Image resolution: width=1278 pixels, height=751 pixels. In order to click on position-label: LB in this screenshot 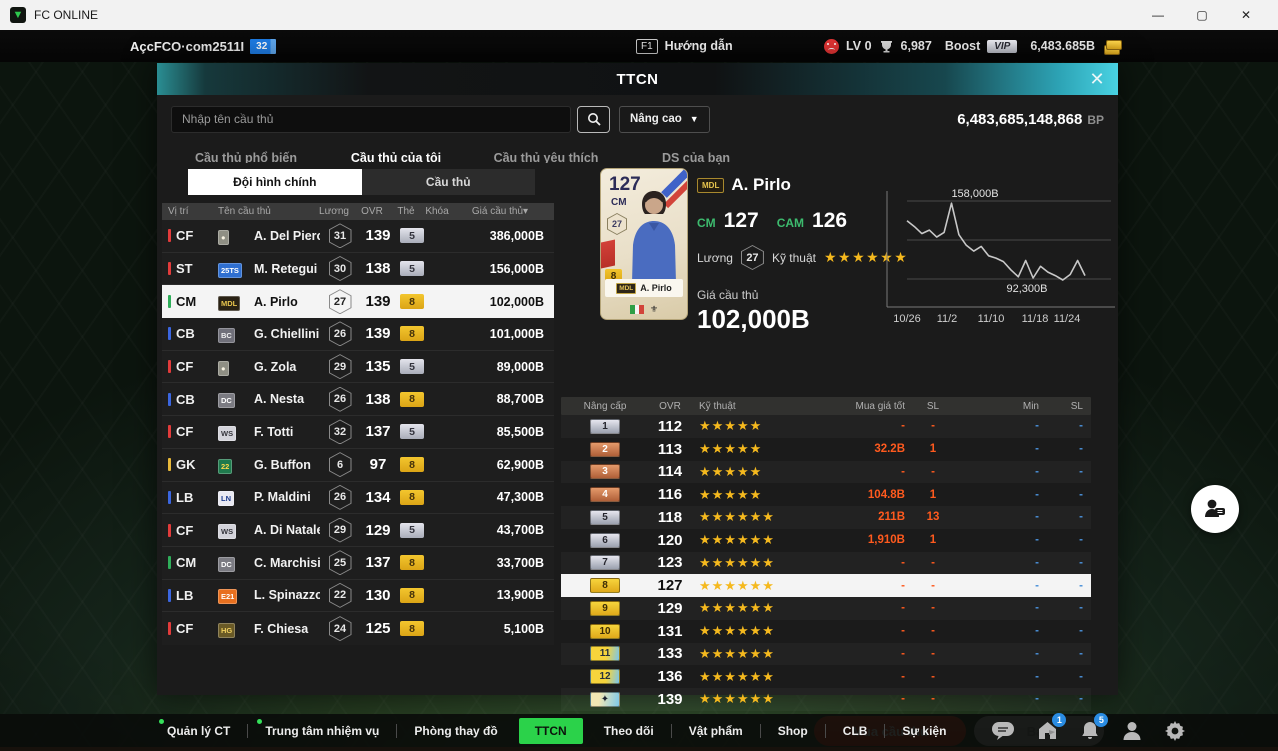, I will do `click(185, 497)`.